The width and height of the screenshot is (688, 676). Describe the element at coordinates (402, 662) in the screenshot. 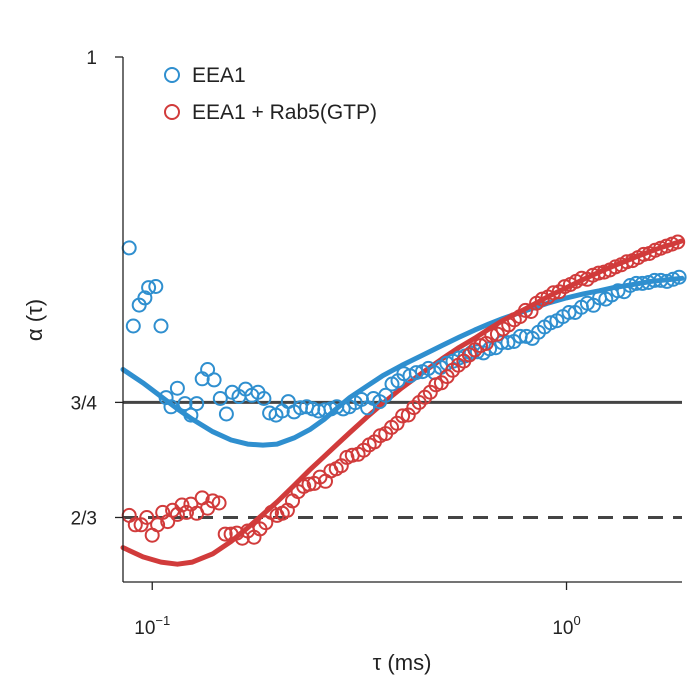

I see `x-axis-label: τ (ms)` at that location.